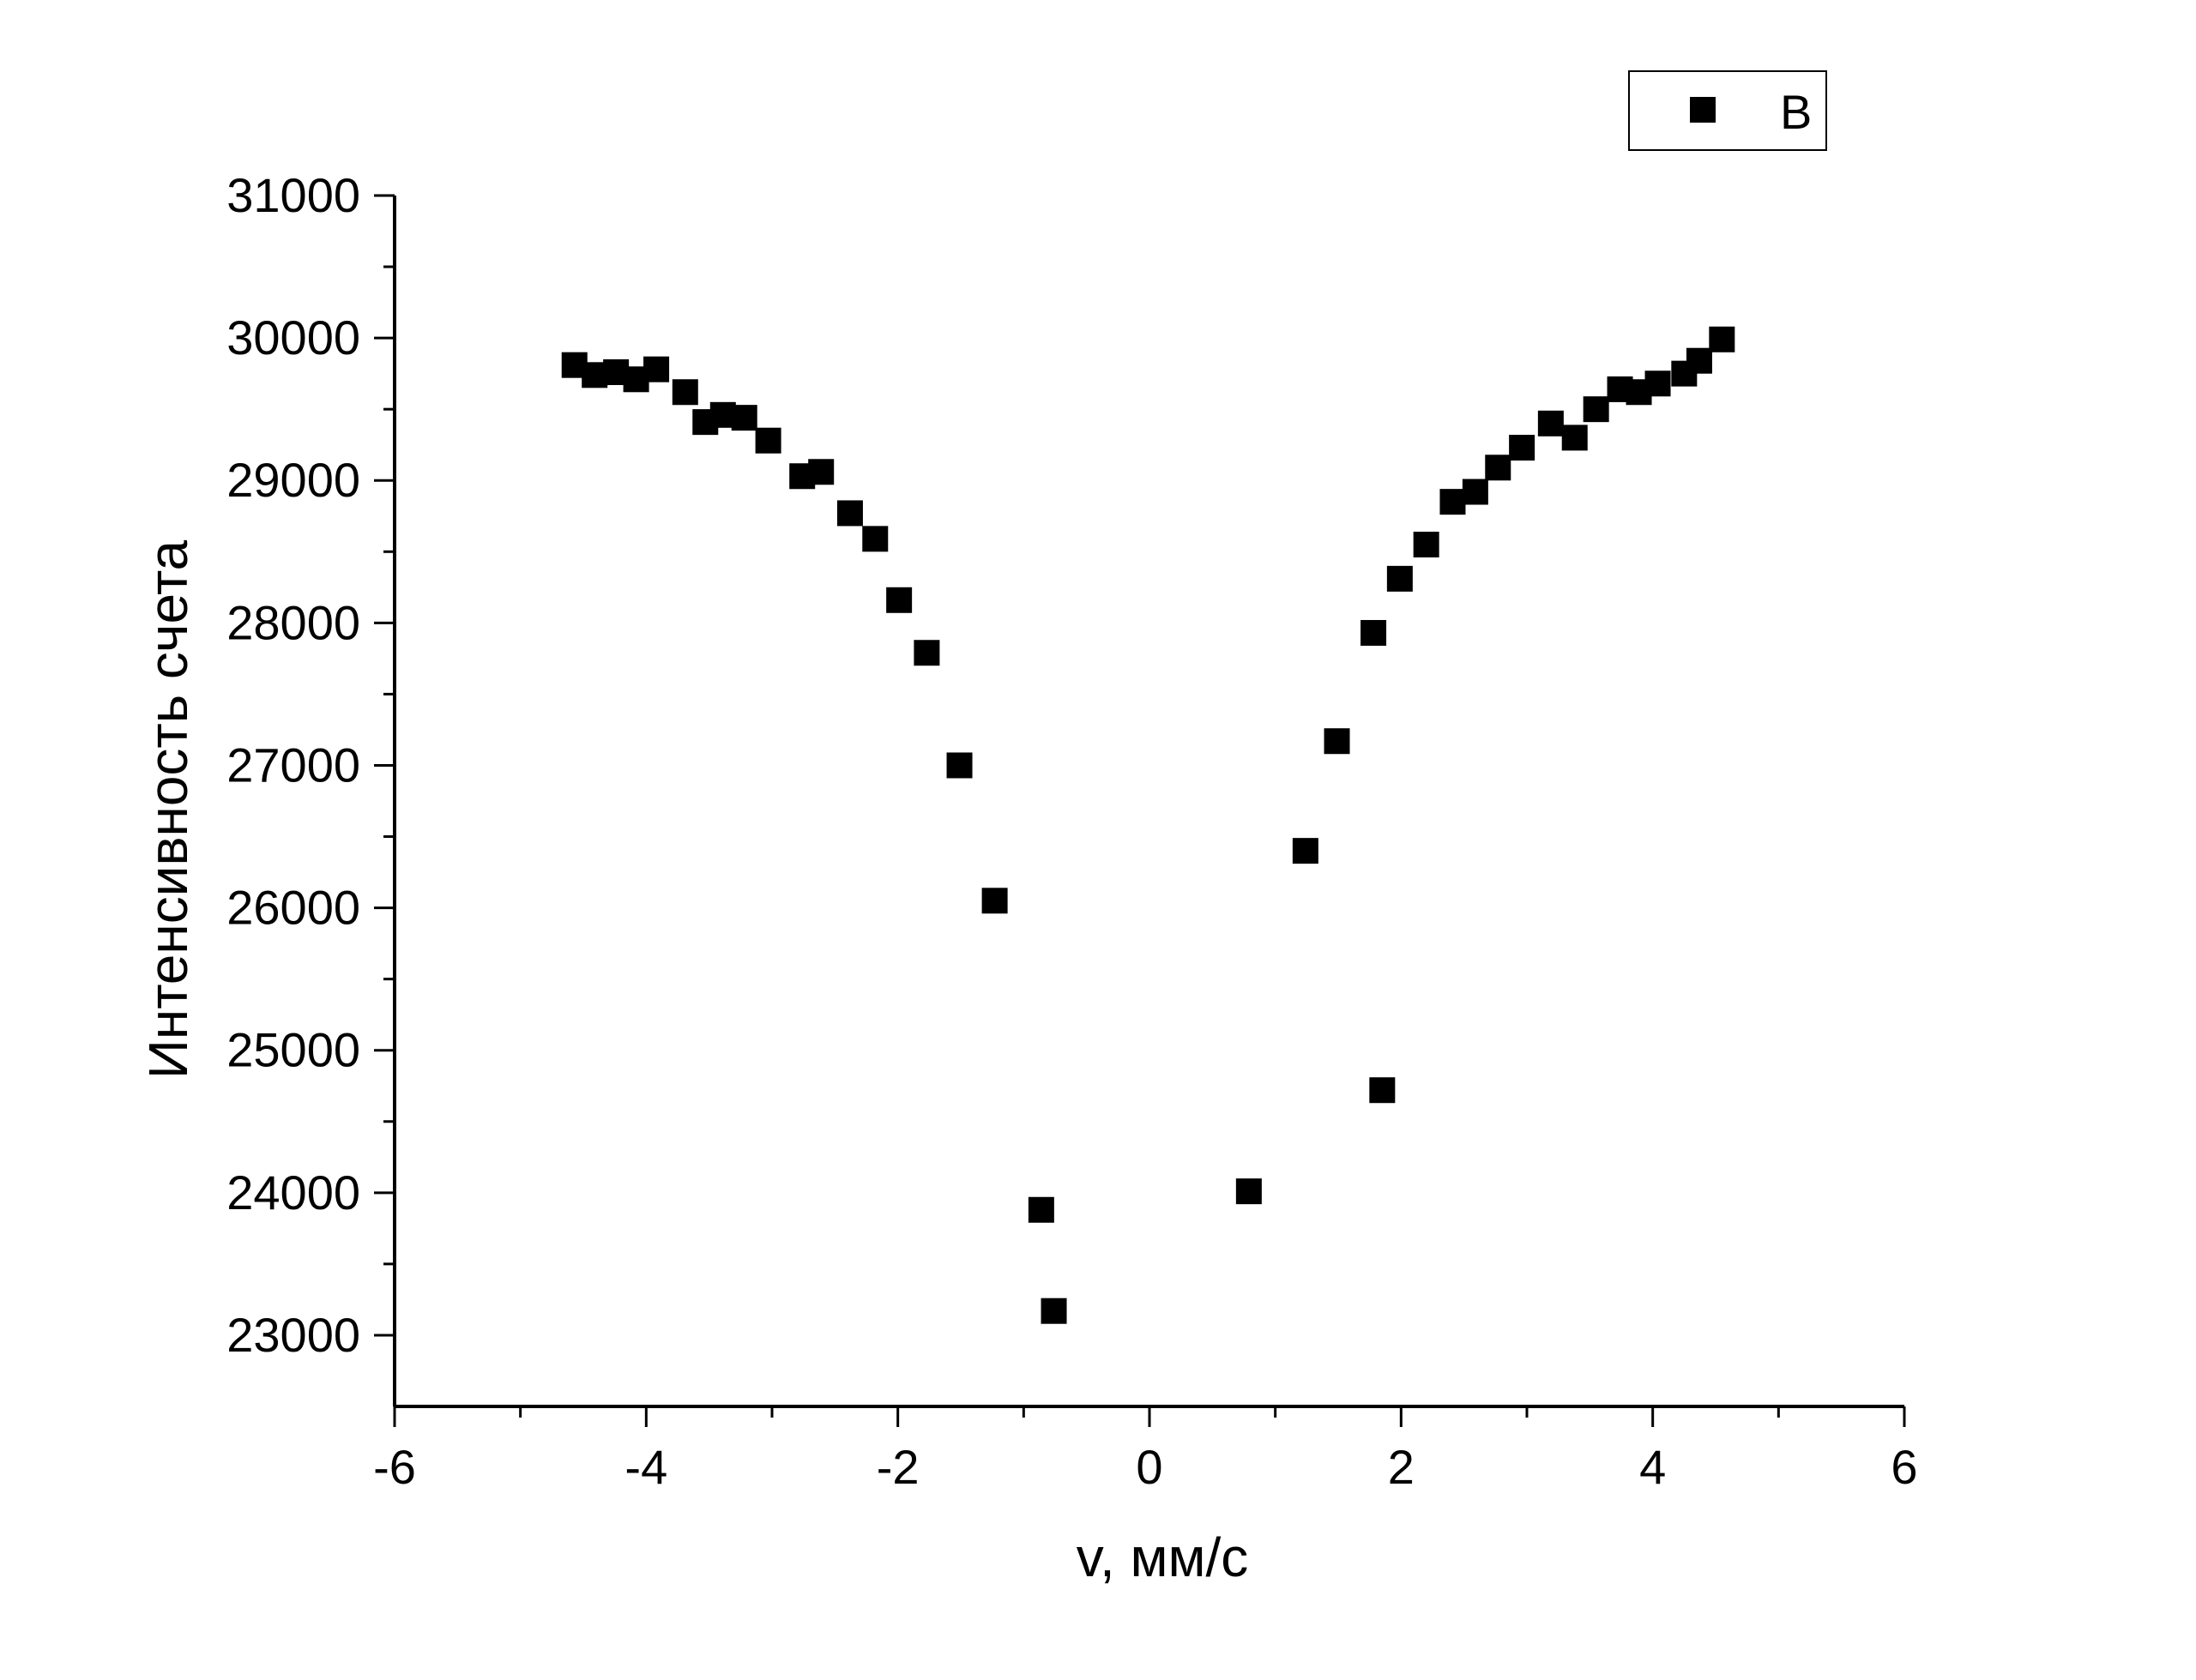 This screenshot has width=2196, height=1680. What do you see at coordinates (293, 1192) in the screenshot?
I see `y-tick-label: 24000` at bounding box center [293, 1192].